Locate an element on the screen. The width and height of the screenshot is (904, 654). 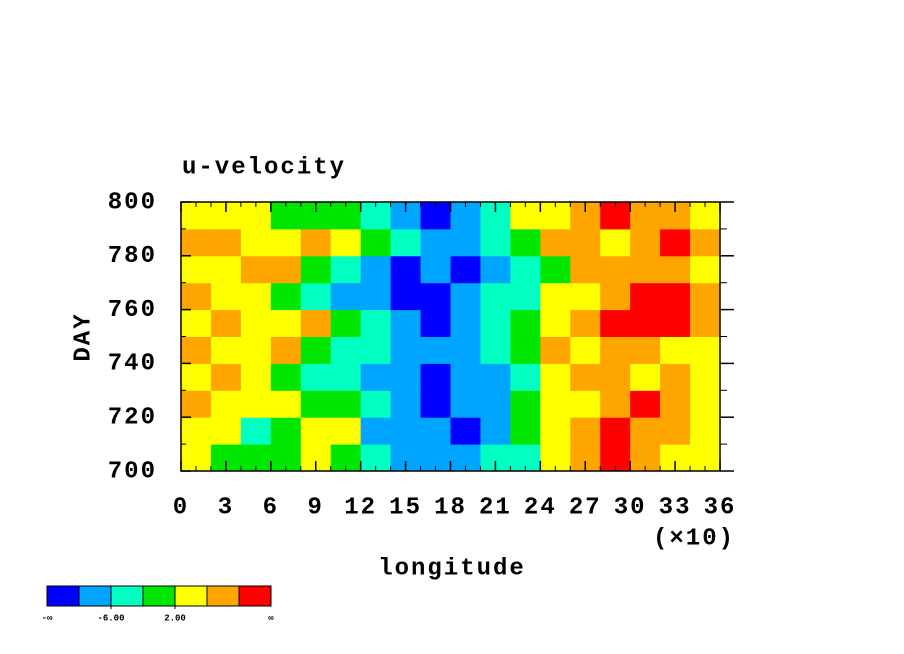
x-tick-label: 30 is located at coordinates (630, 507).